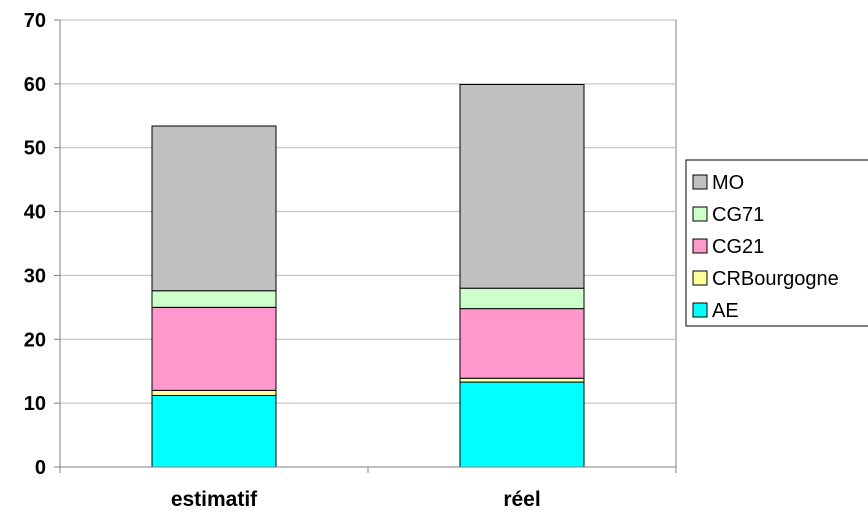  I want to click on legend-box, so click(776, 243).